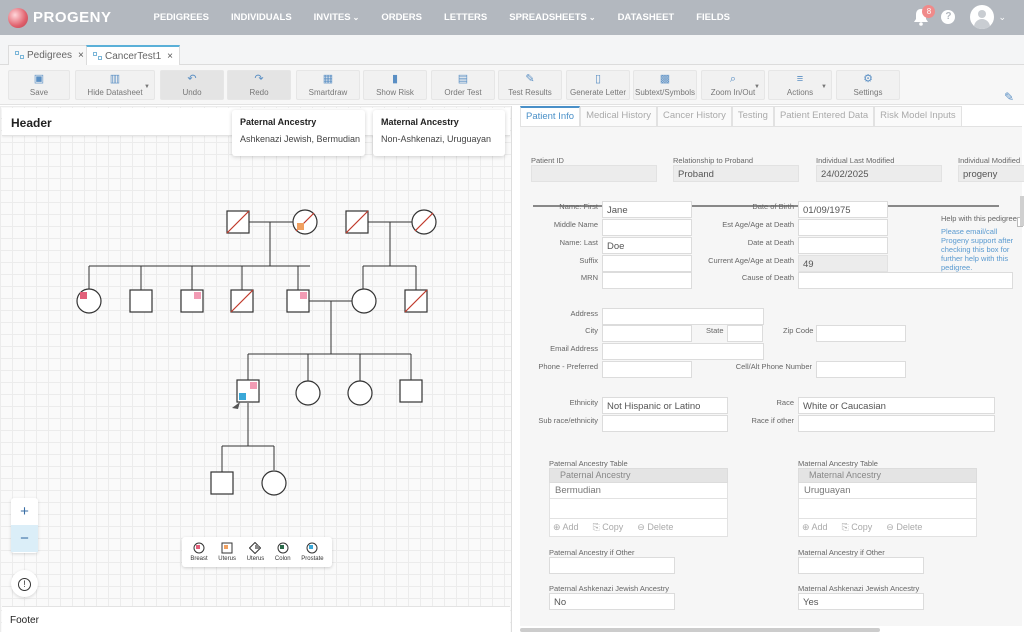 The image size is (1024, 640). I want to click on mrn-field, so click(647, 280).